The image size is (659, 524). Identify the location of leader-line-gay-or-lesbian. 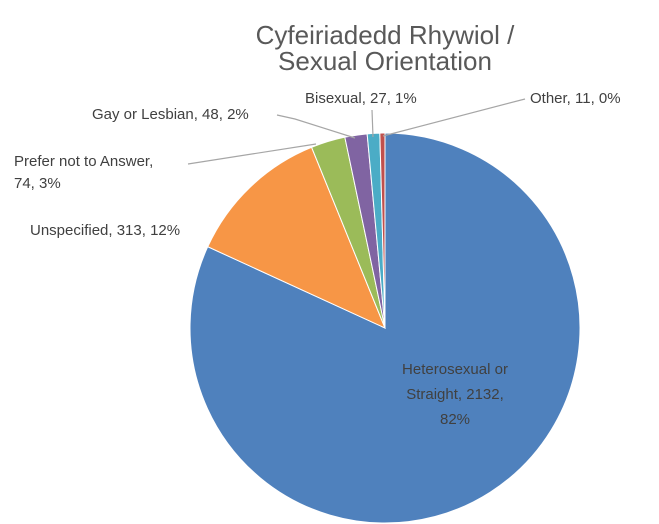
(316, 126).